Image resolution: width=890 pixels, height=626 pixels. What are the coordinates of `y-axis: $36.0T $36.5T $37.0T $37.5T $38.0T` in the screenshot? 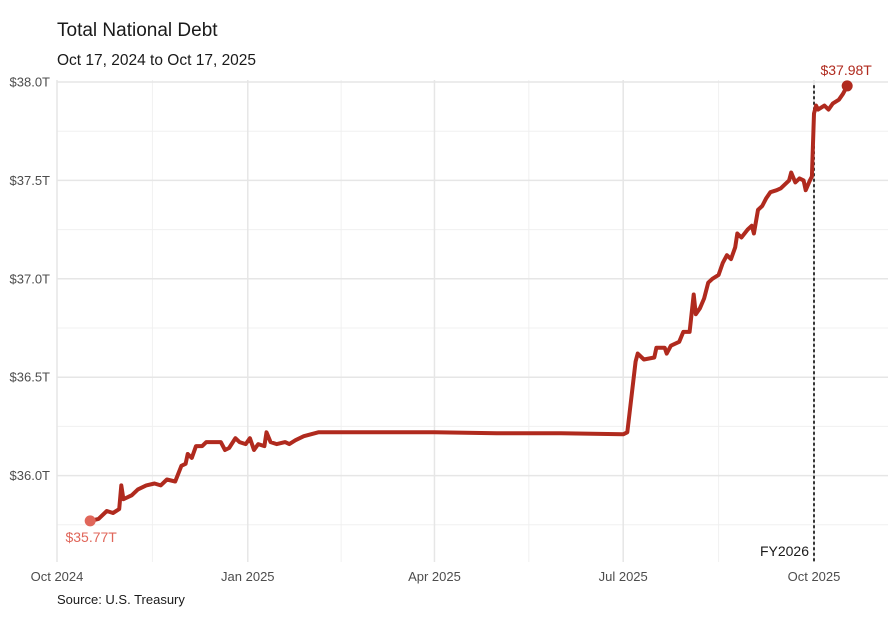 It's located at (30, 279).